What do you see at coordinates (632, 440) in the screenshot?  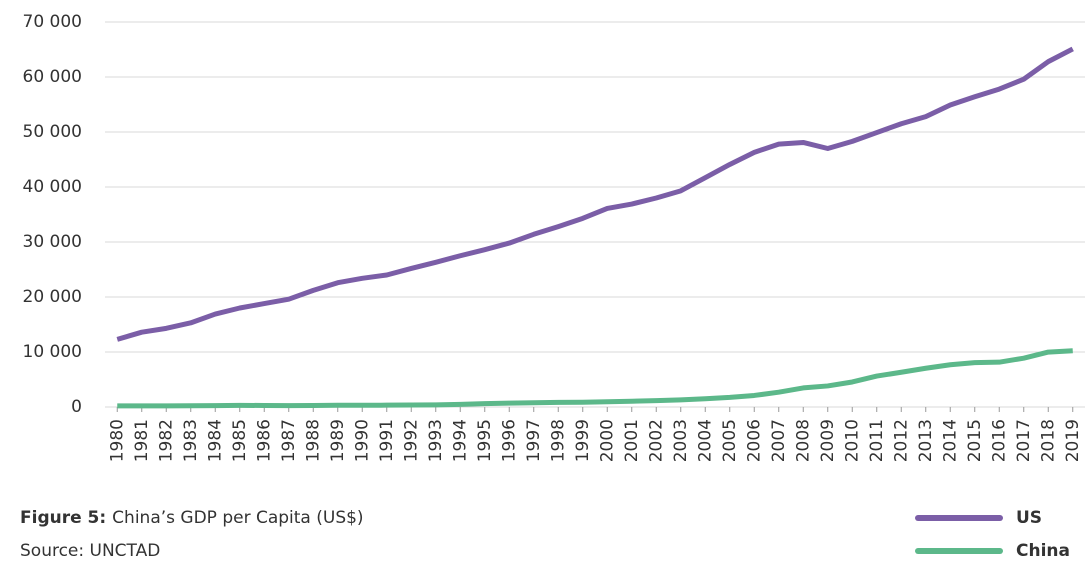 I see `x-tick-label: 2001` at bounding box center [632, 440].